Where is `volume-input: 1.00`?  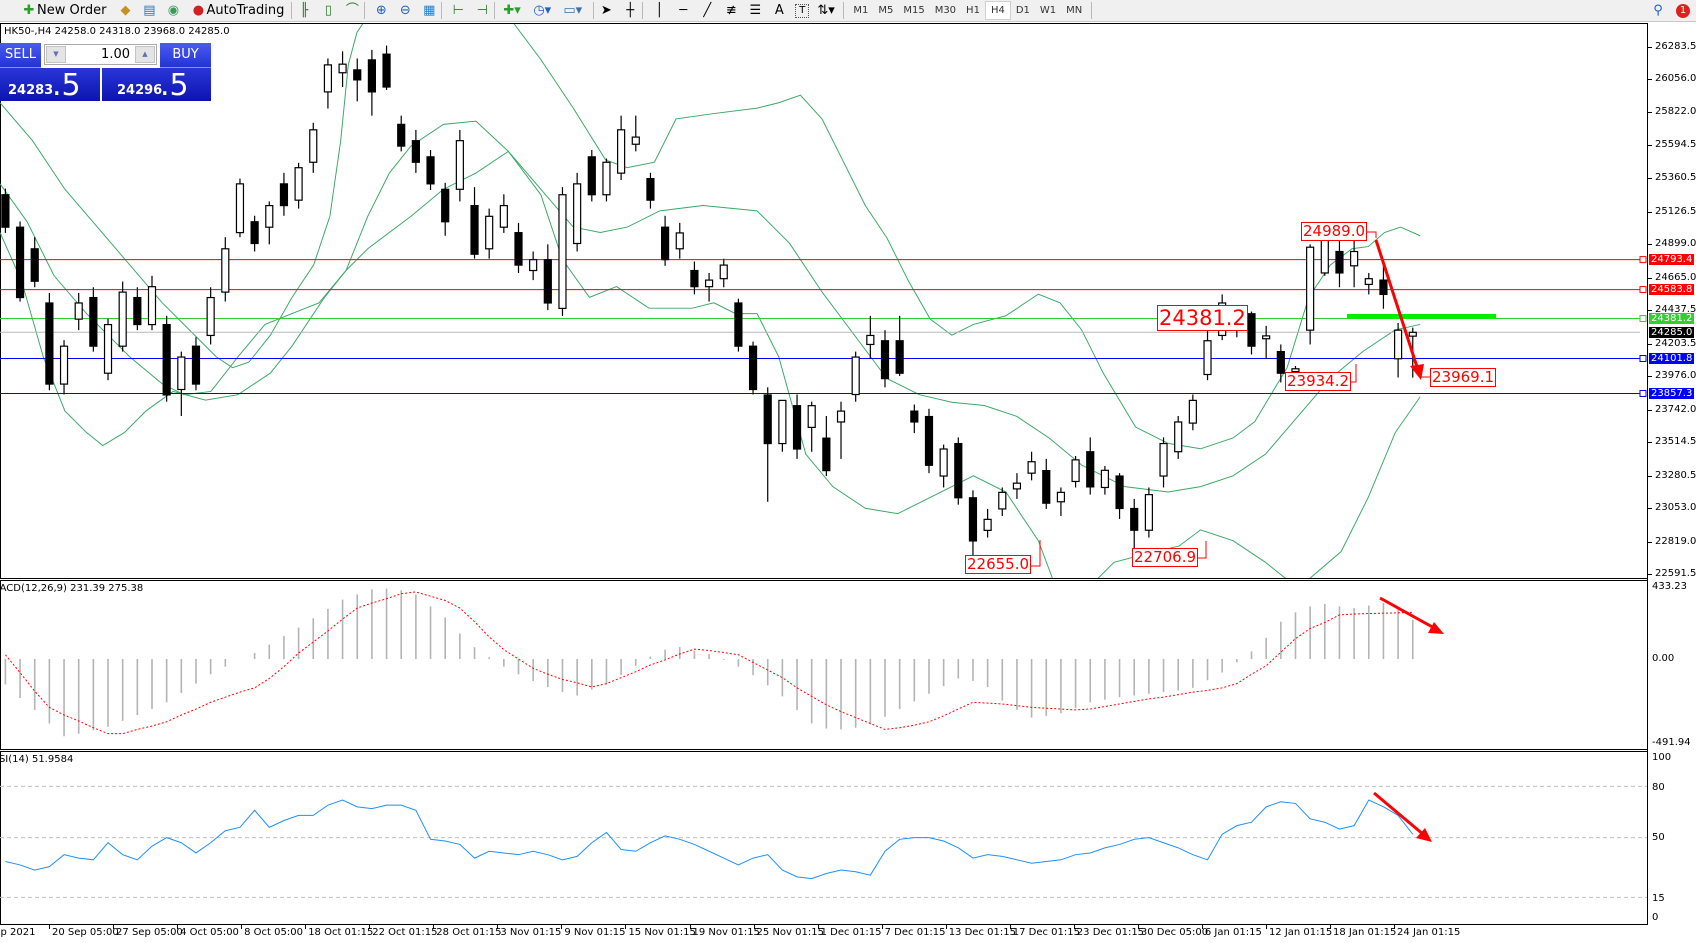
volume-input: 1.00 is located at coordinates (115, 54).